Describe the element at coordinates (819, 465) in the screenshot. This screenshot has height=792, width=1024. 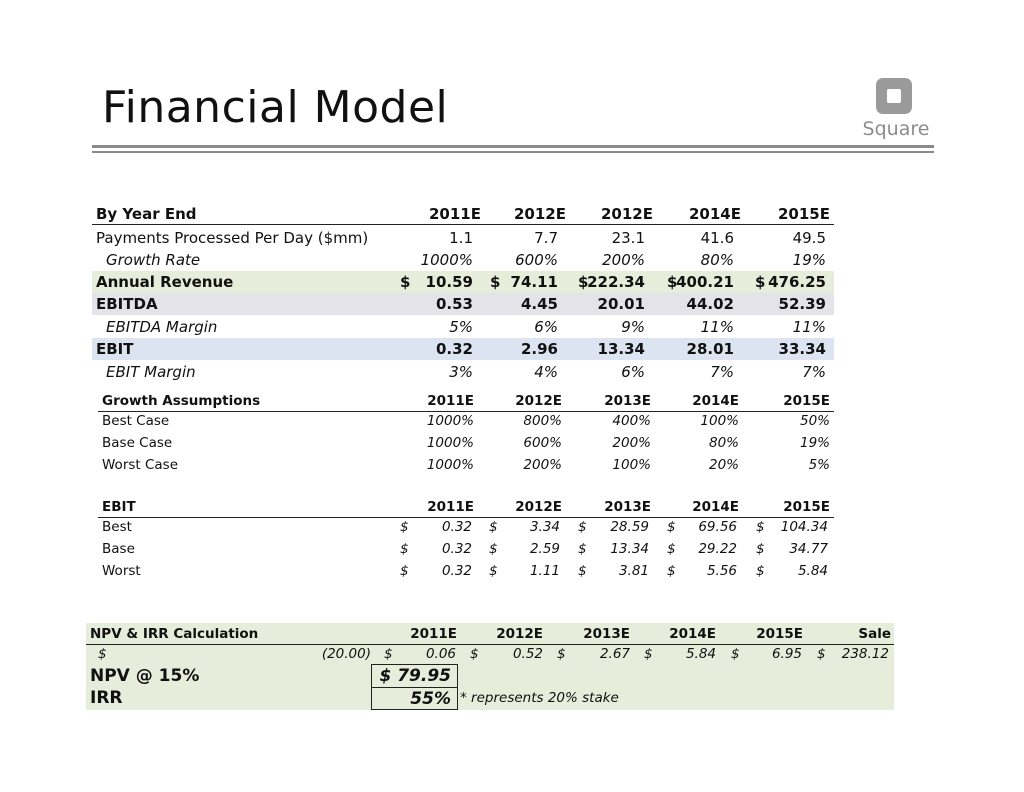
I see `cell-value: 5%` at that location.